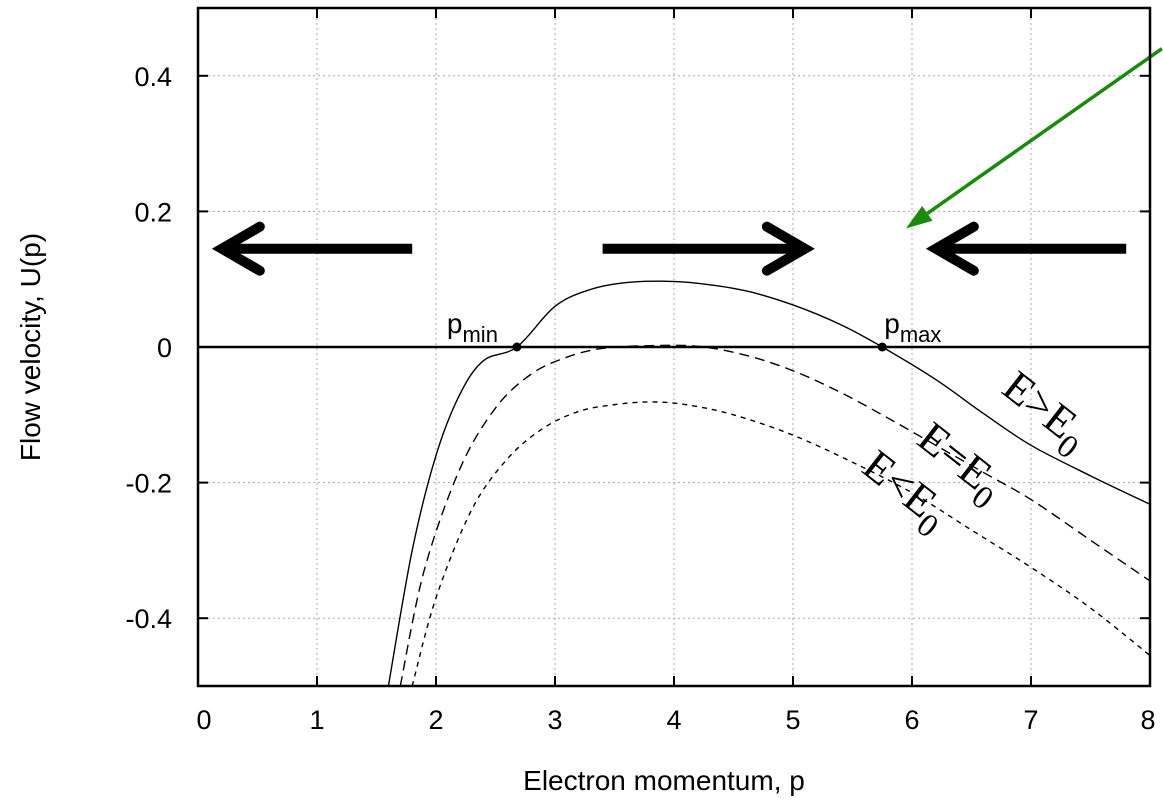  Describe the element at coordinates (316, 720) in the screenshot. I see `x-tick-label: 1` at that location.